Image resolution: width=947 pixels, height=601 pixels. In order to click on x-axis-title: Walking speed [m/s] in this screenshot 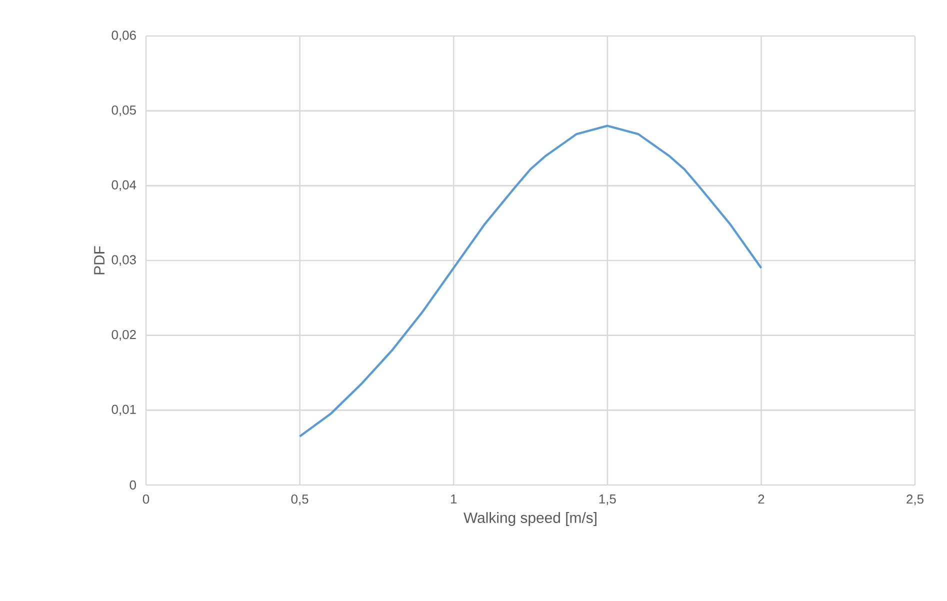, I will do `click(530, 519)`.